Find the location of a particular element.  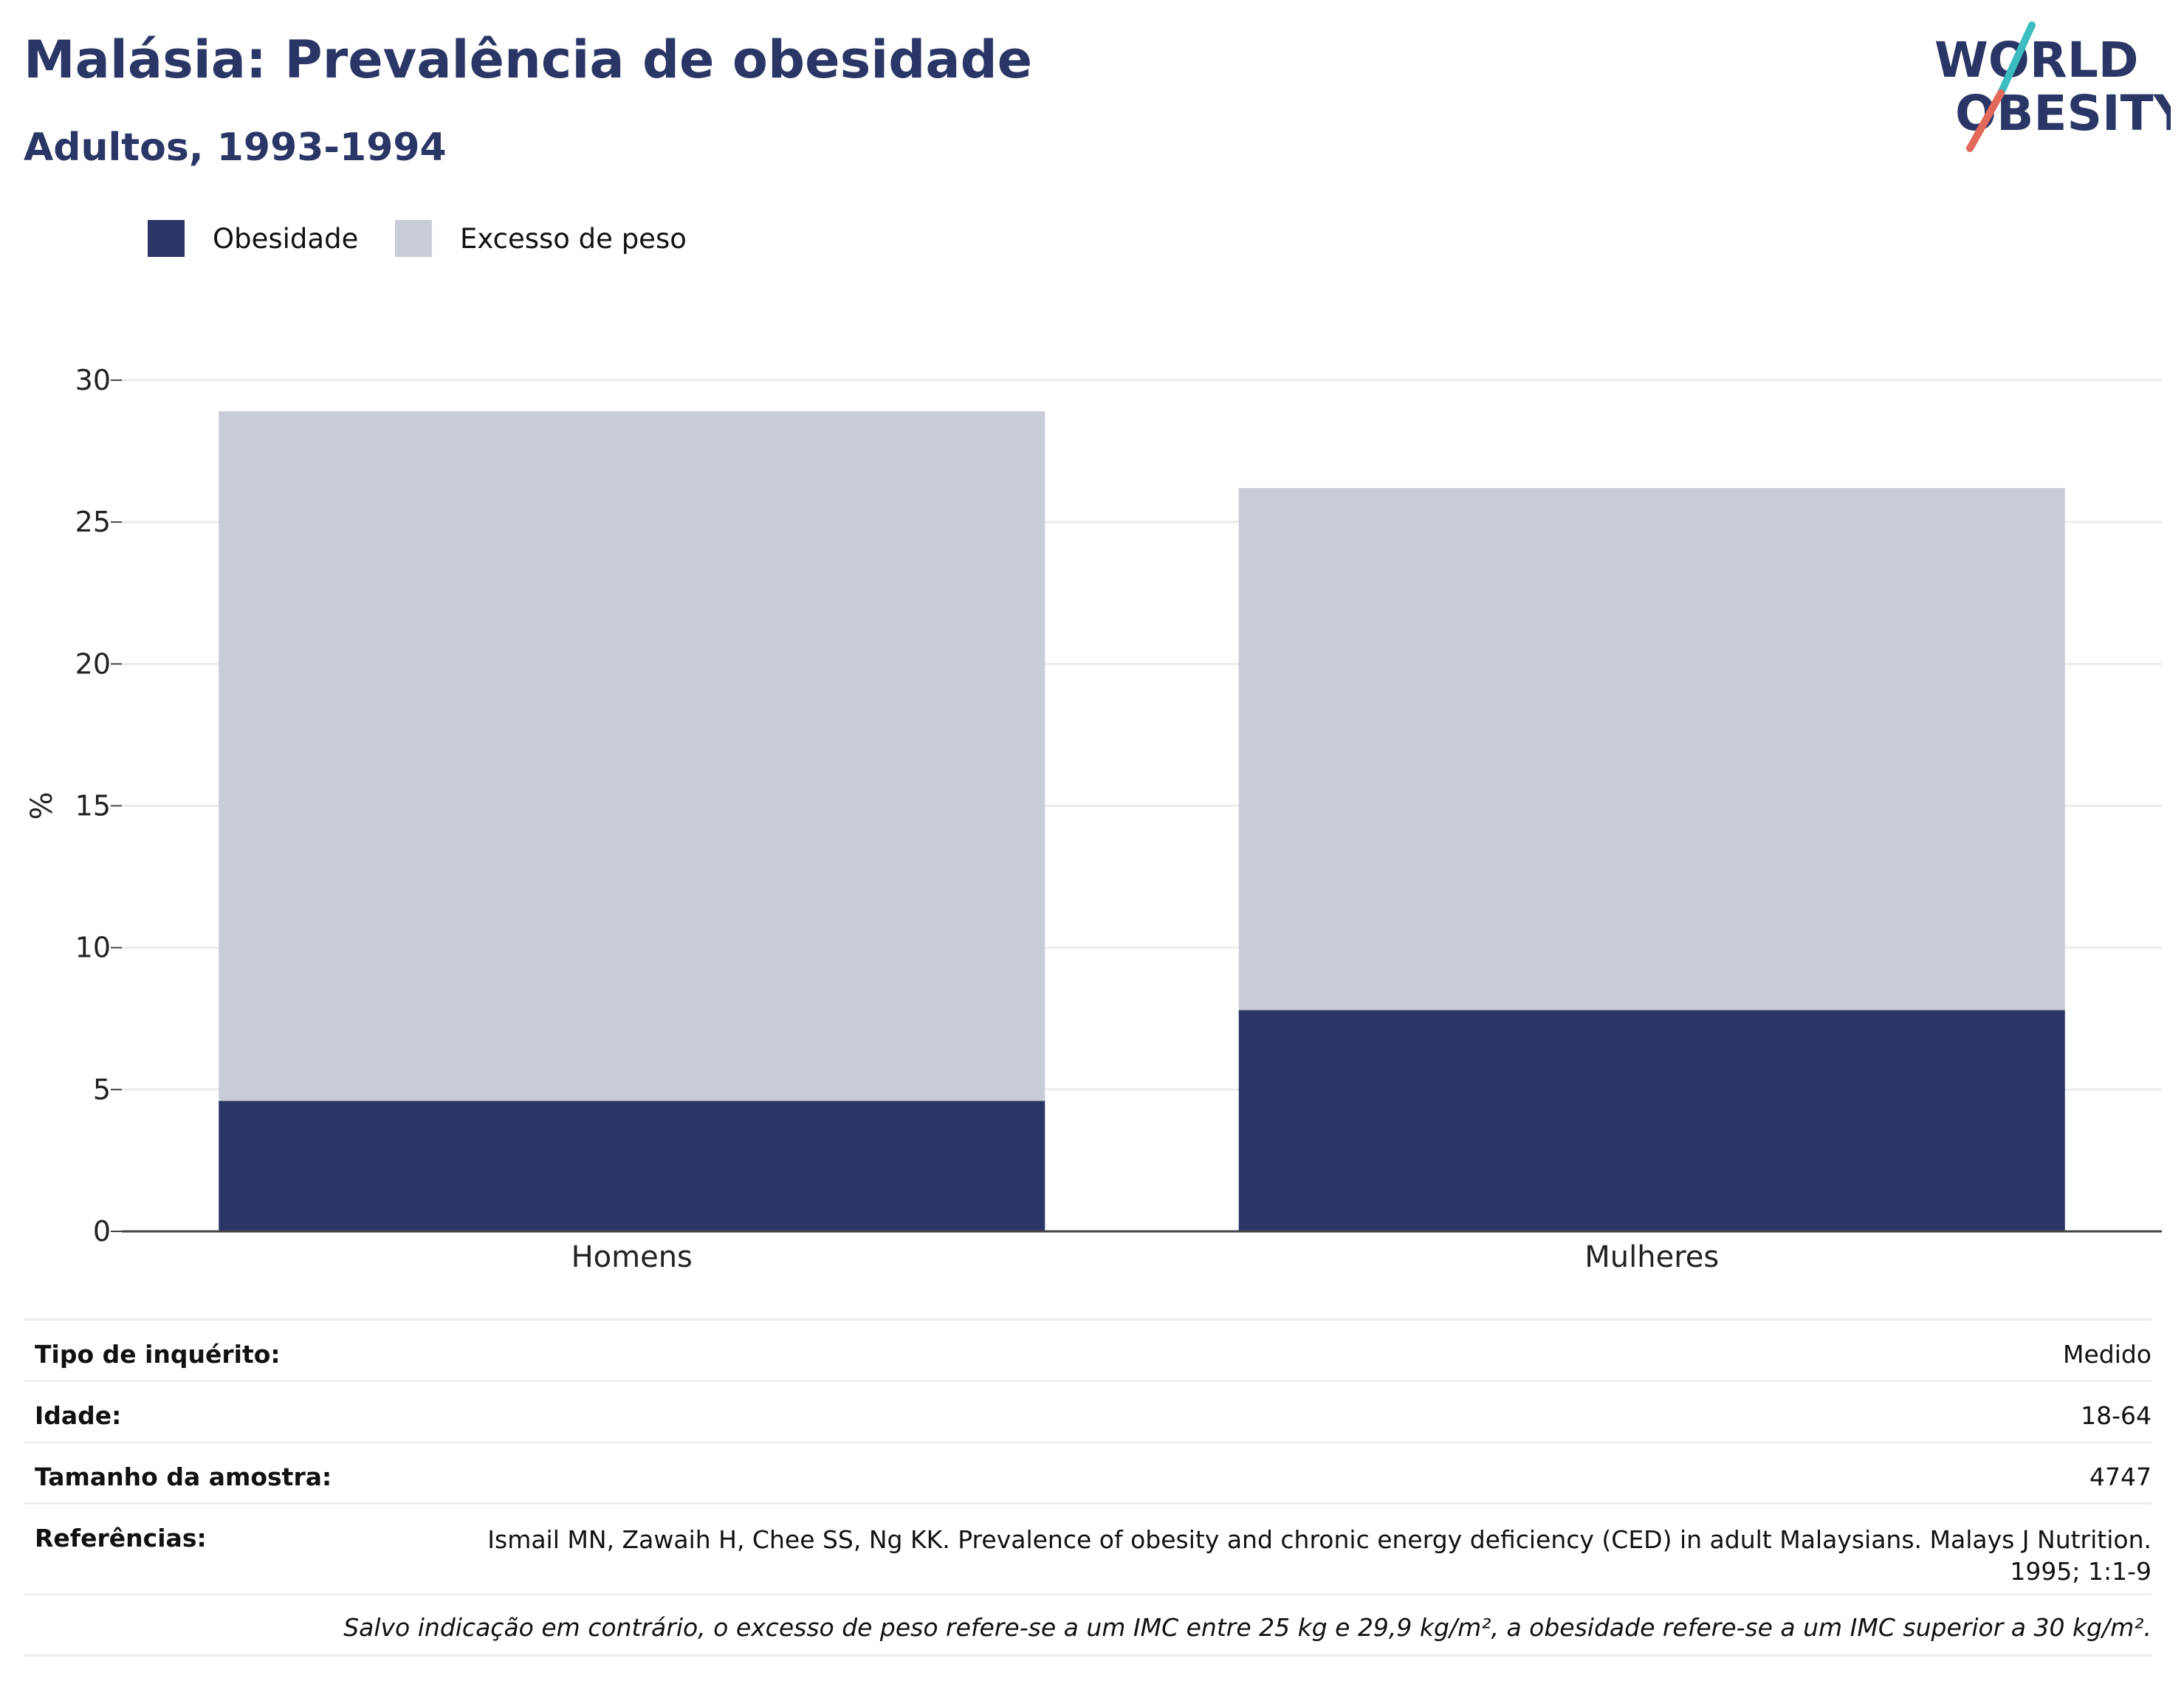

legend-swatch-obesidade is located at coordinates (167, 238).